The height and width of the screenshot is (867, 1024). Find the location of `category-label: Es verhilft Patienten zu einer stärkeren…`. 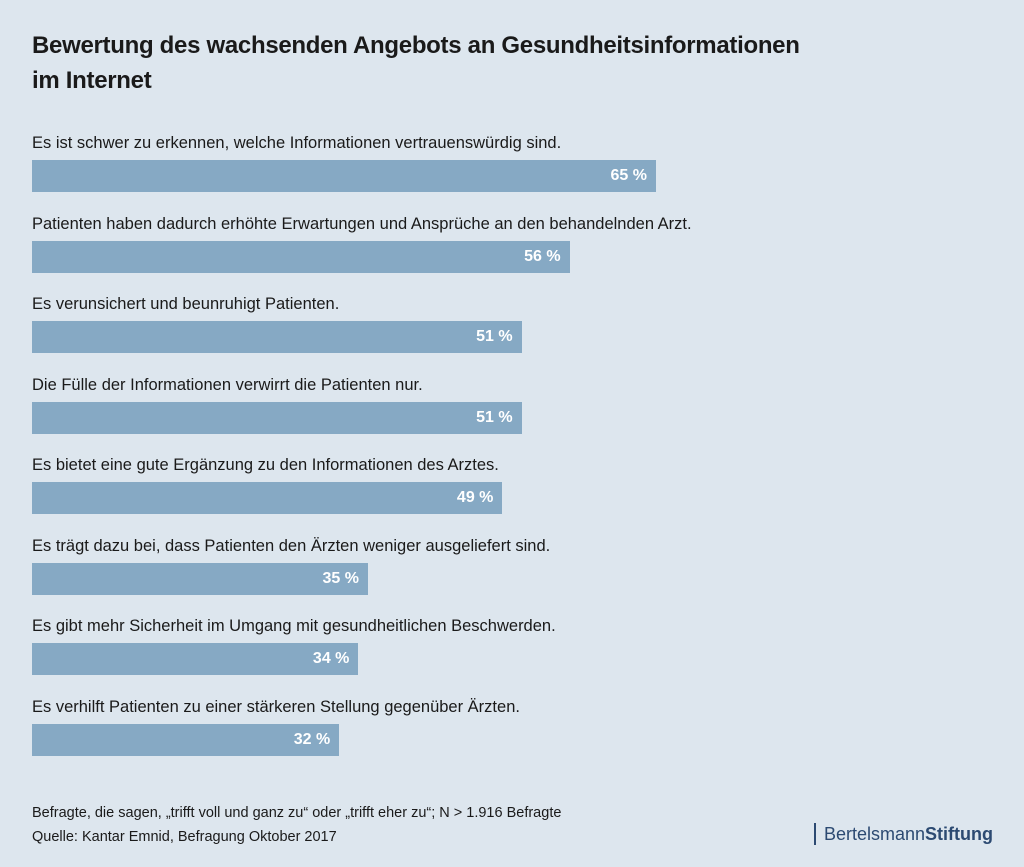

category-label: Es verhilft Patienten zu einer stärkeren… is located at coordinates (276, 706).